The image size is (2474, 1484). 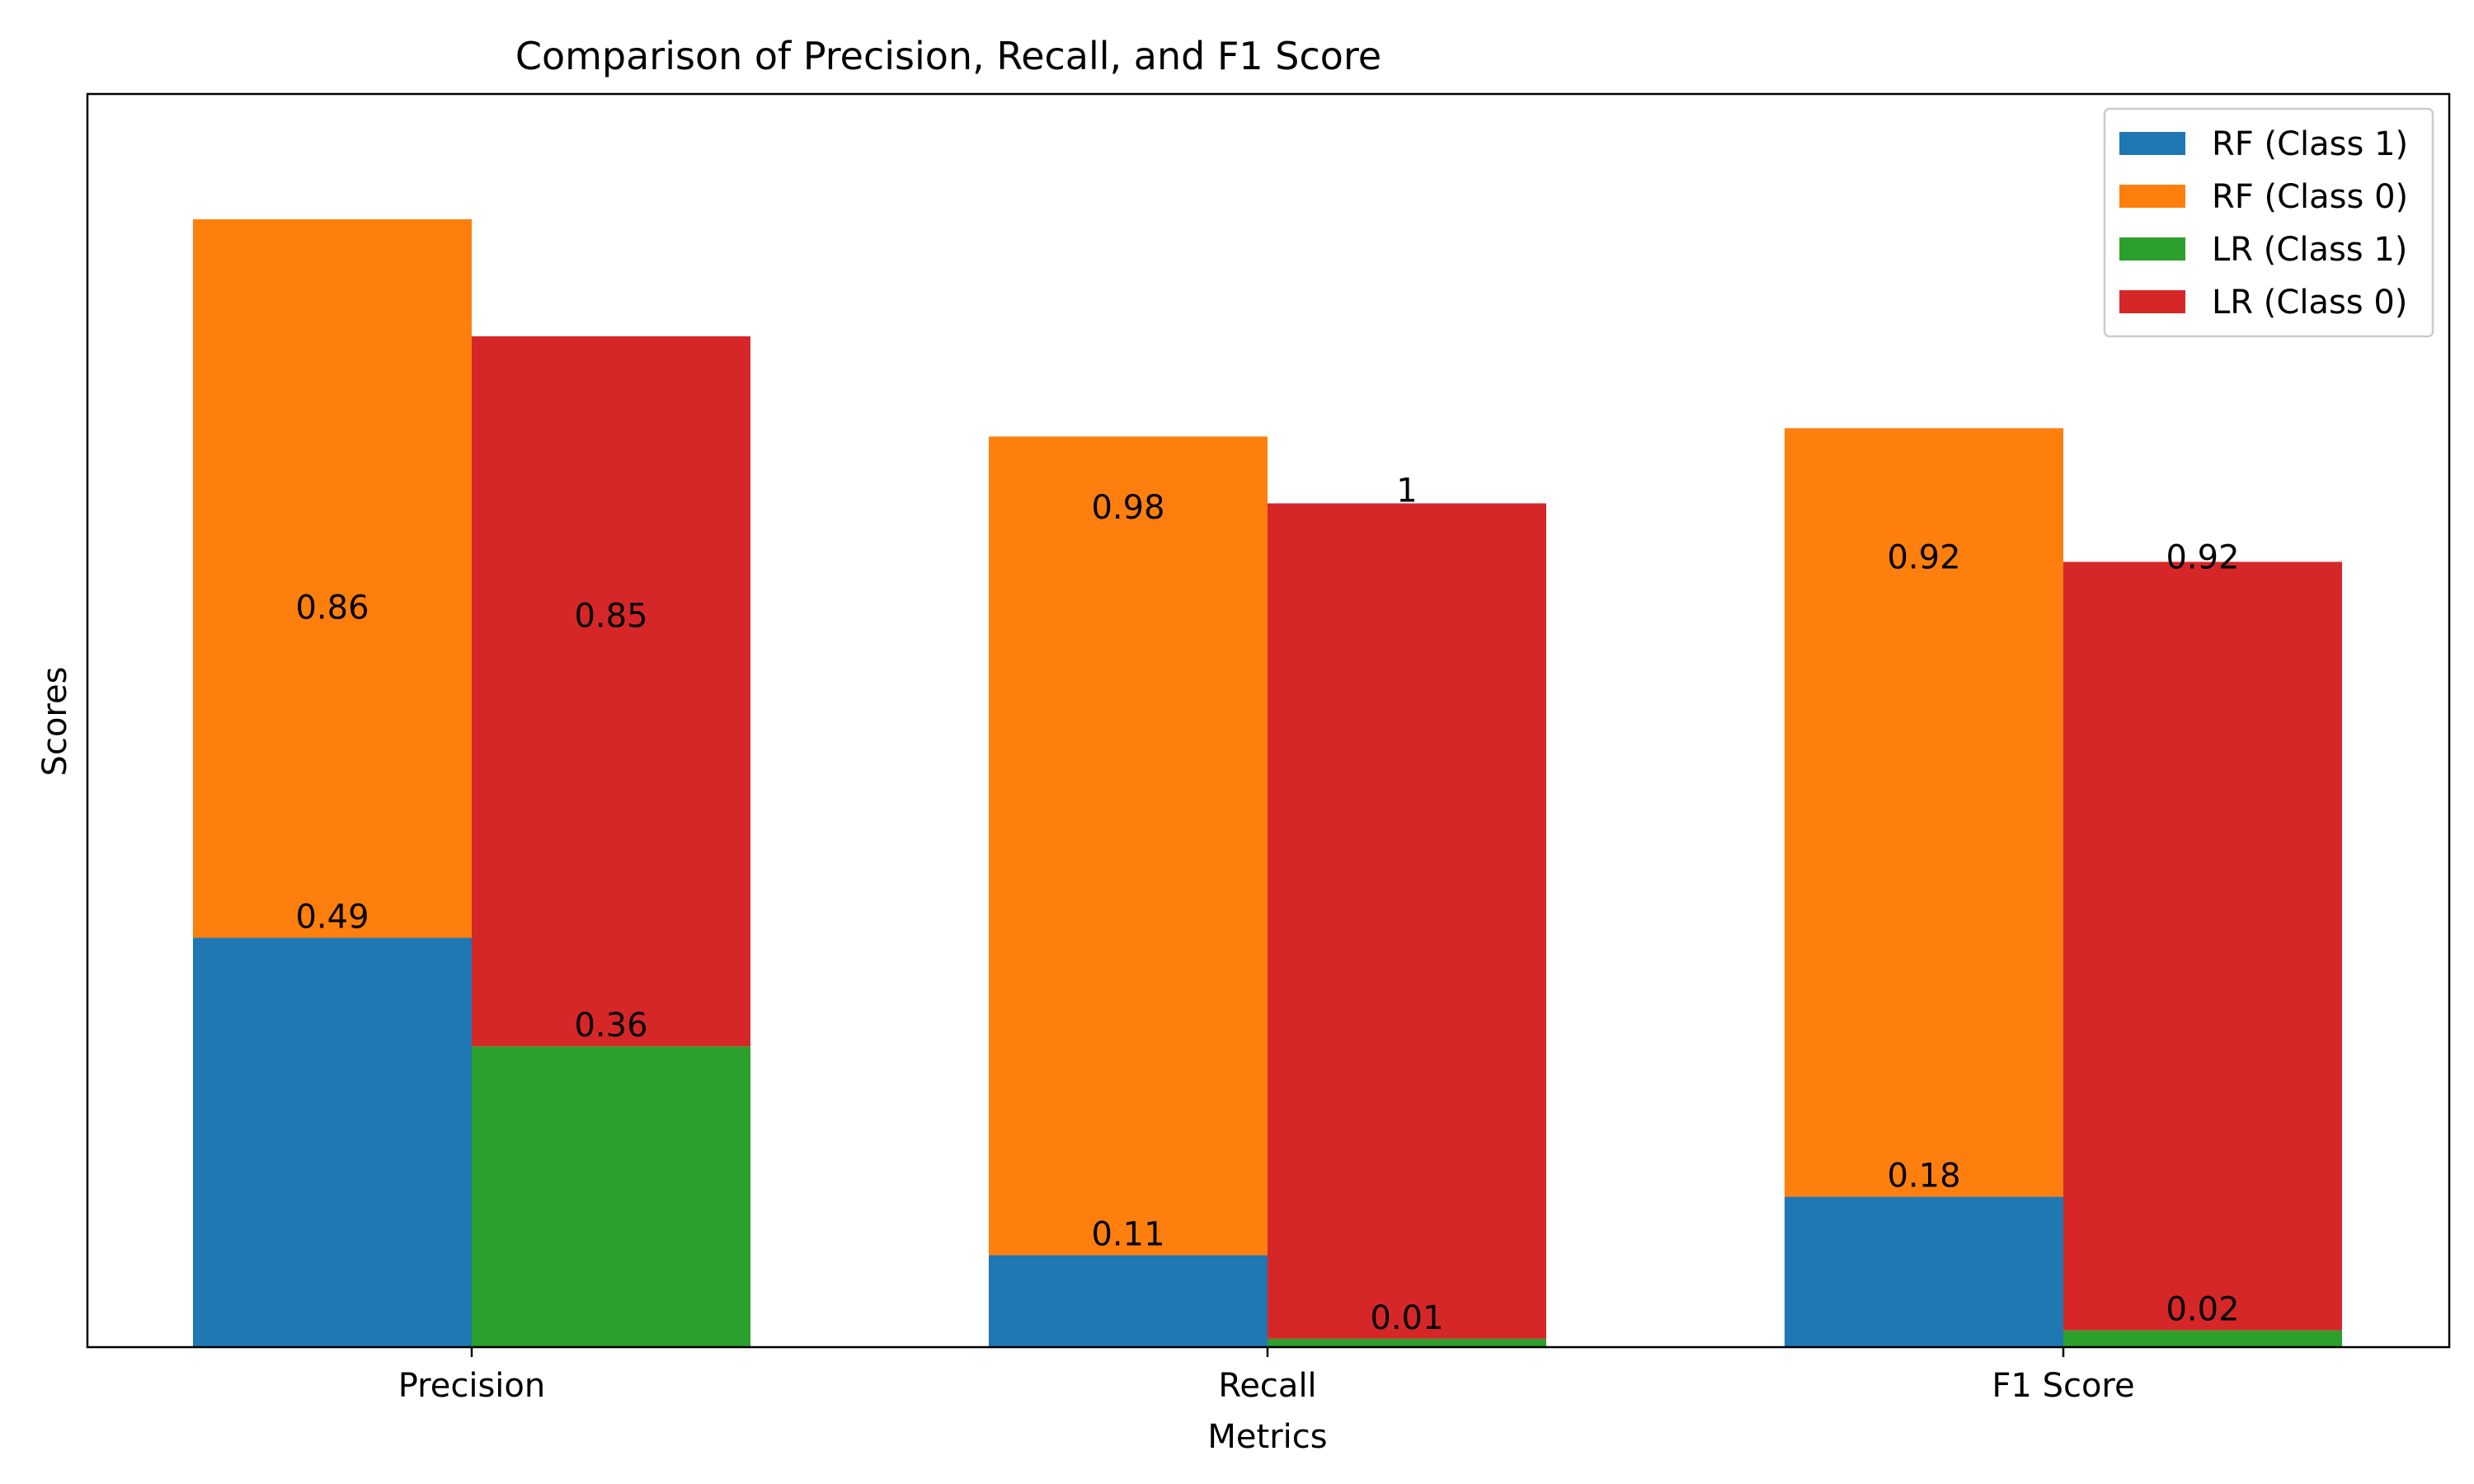 I want to click on data-label-lr-class-0-f1-score: 0.92, so click(x=2202, y=558).